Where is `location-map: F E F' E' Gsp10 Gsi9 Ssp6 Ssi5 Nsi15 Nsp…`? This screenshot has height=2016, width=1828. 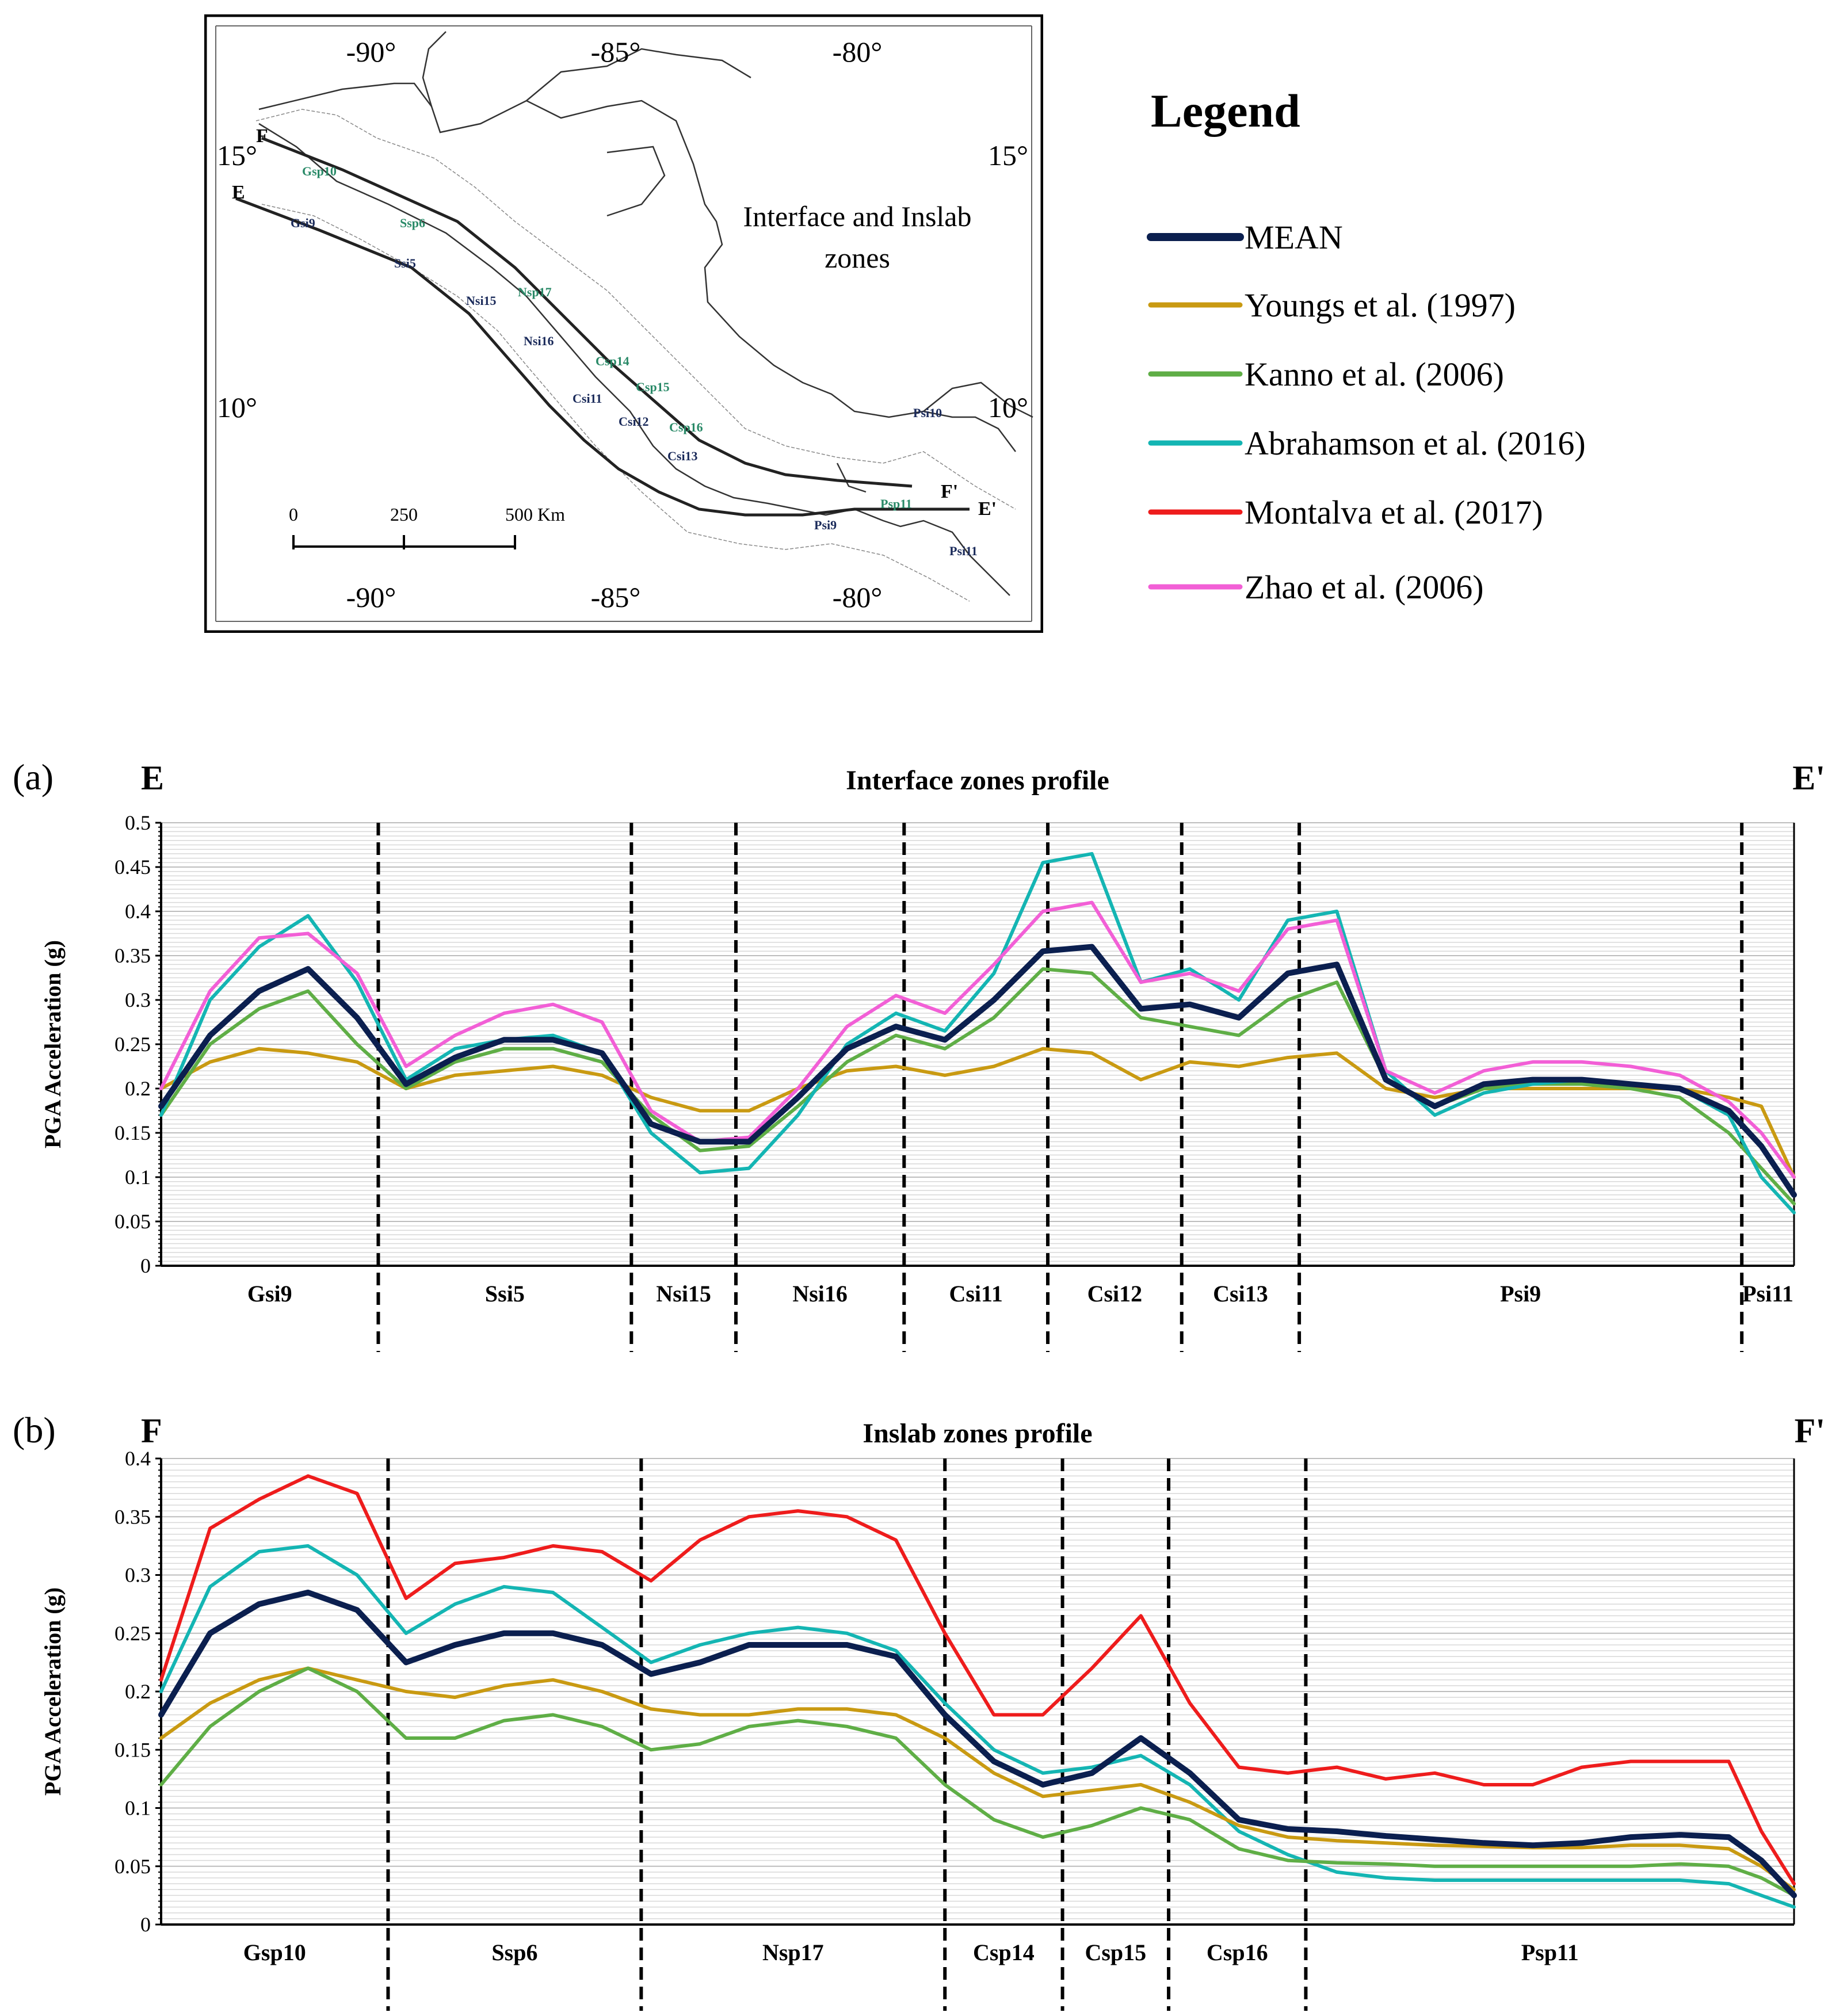 location-map: F E F' E' Gsp10 Gsi9 Ssp6 Ssi5 Nsi15 Nsp… is located at coordinates (623, 323).